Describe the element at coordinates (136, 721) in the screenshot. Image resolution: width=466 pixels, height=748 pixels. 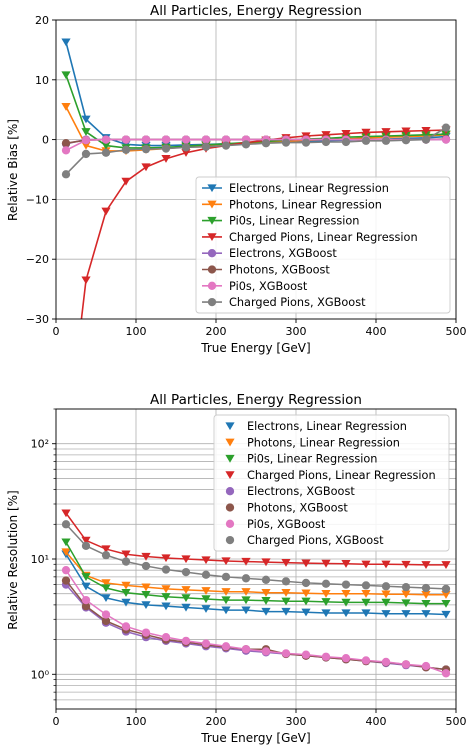
I see `resolution-x-tick-label: 100` at that location.